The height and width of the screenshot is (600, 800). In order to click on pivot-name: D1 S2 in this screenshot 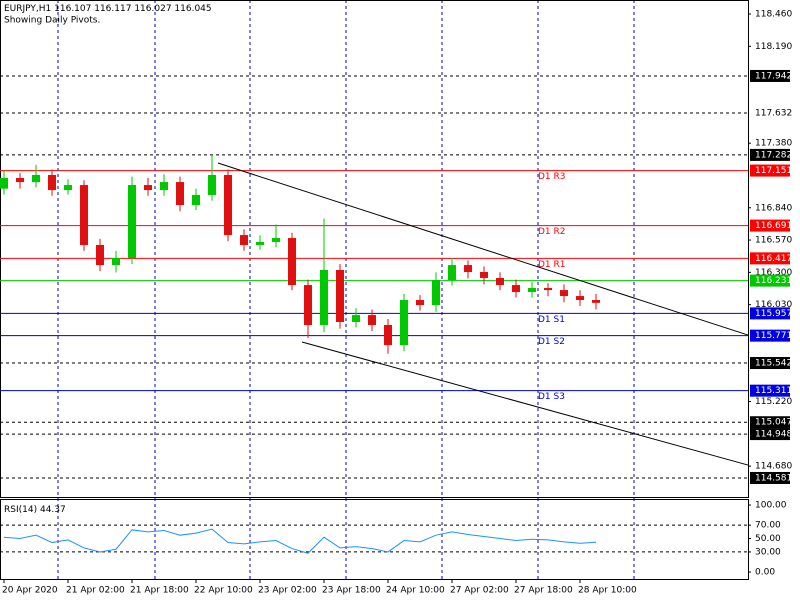, I will do `click(551, 342)`.